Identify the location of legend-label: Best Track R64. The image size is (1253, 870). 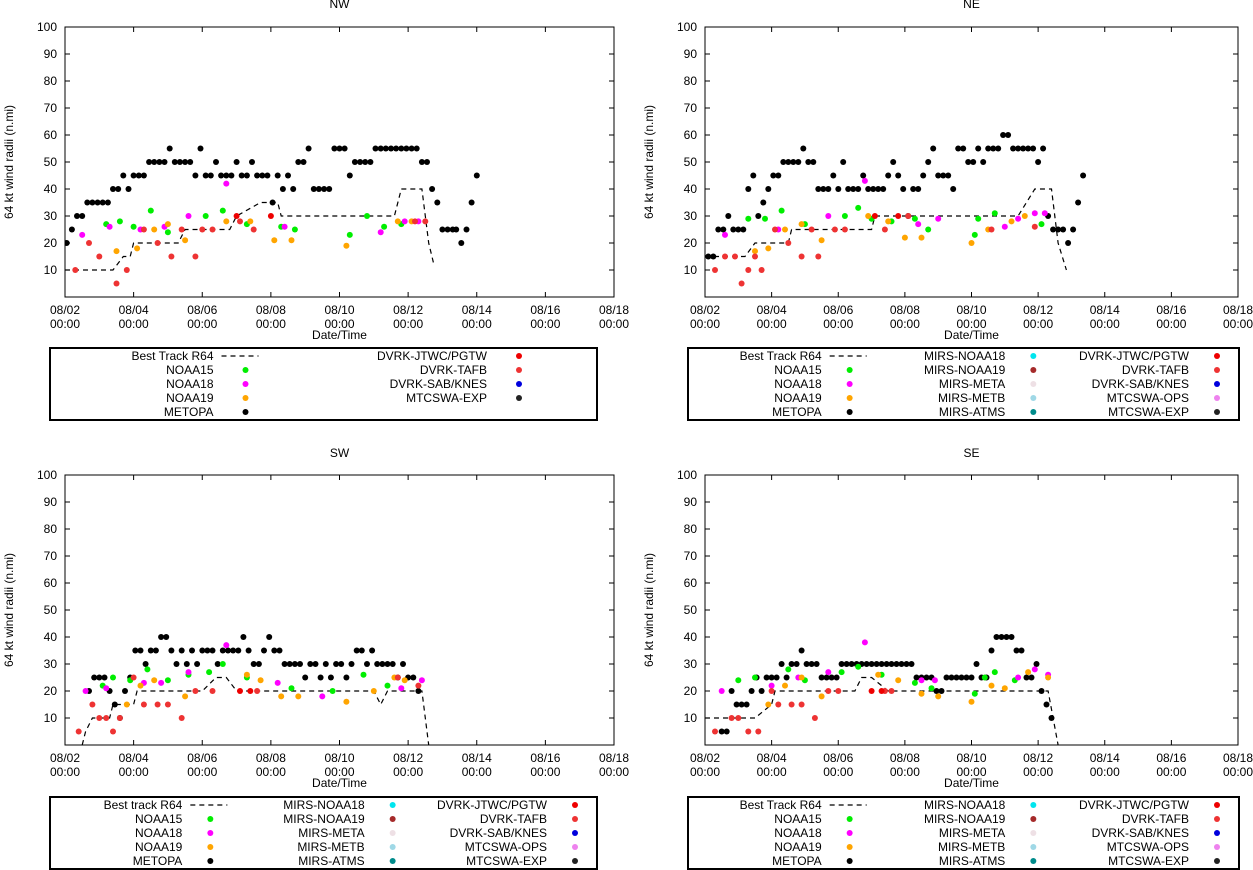
(781, 356).